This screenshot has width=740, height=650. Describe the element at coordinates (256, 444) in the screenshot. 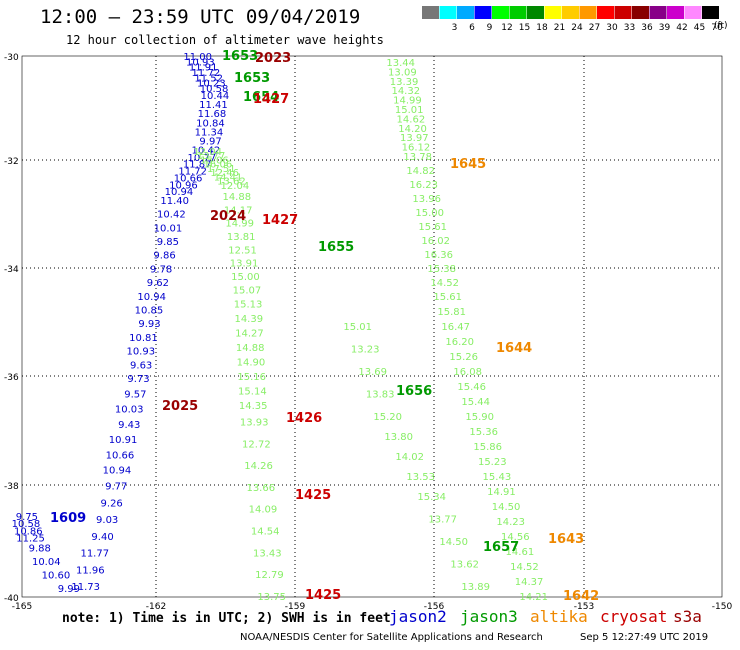

I see `track-value: 12.72` at that location.